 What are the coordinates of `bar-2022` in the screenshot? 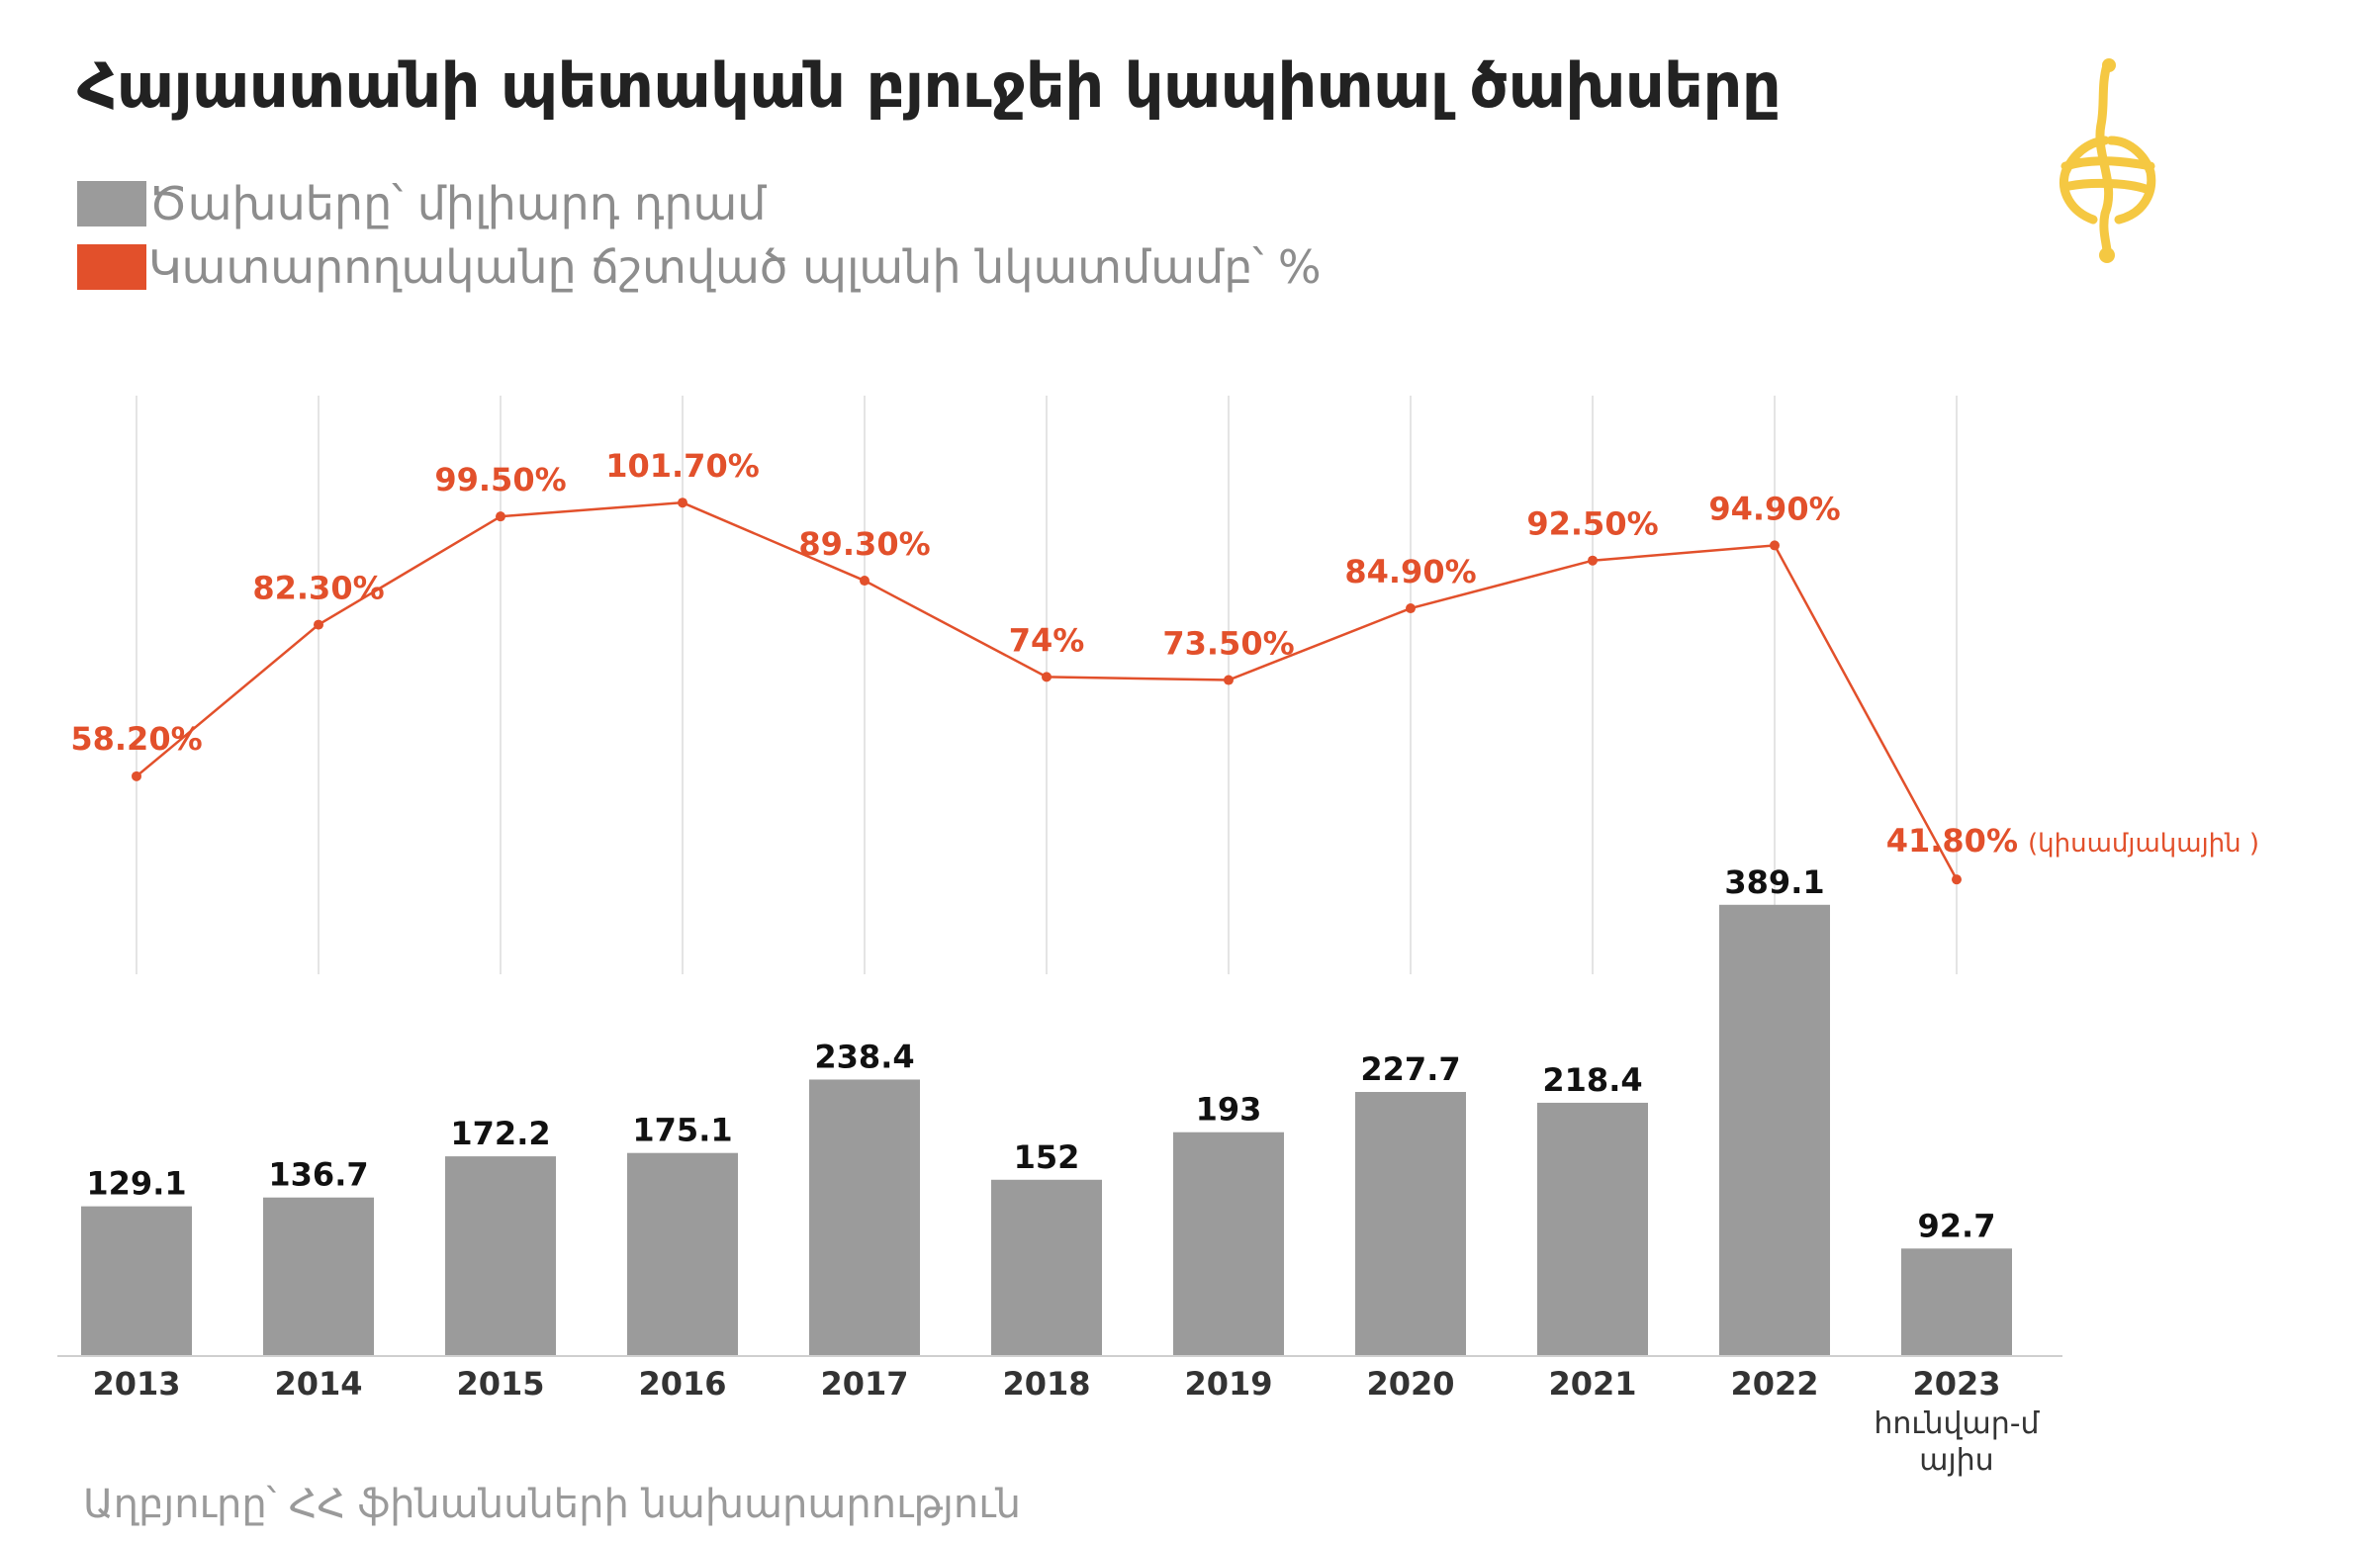 It's located at (1774, 1130).